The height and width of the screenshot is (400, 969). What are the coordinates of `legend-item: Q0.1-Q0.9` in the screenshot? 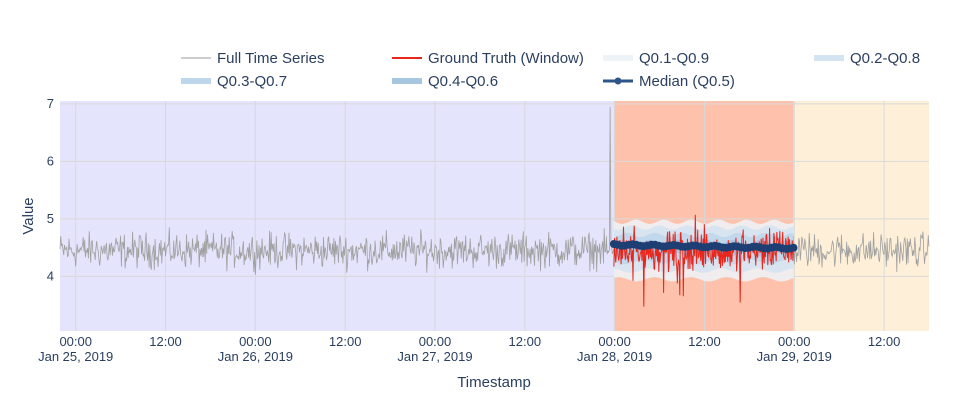 It's located at (656, 58).